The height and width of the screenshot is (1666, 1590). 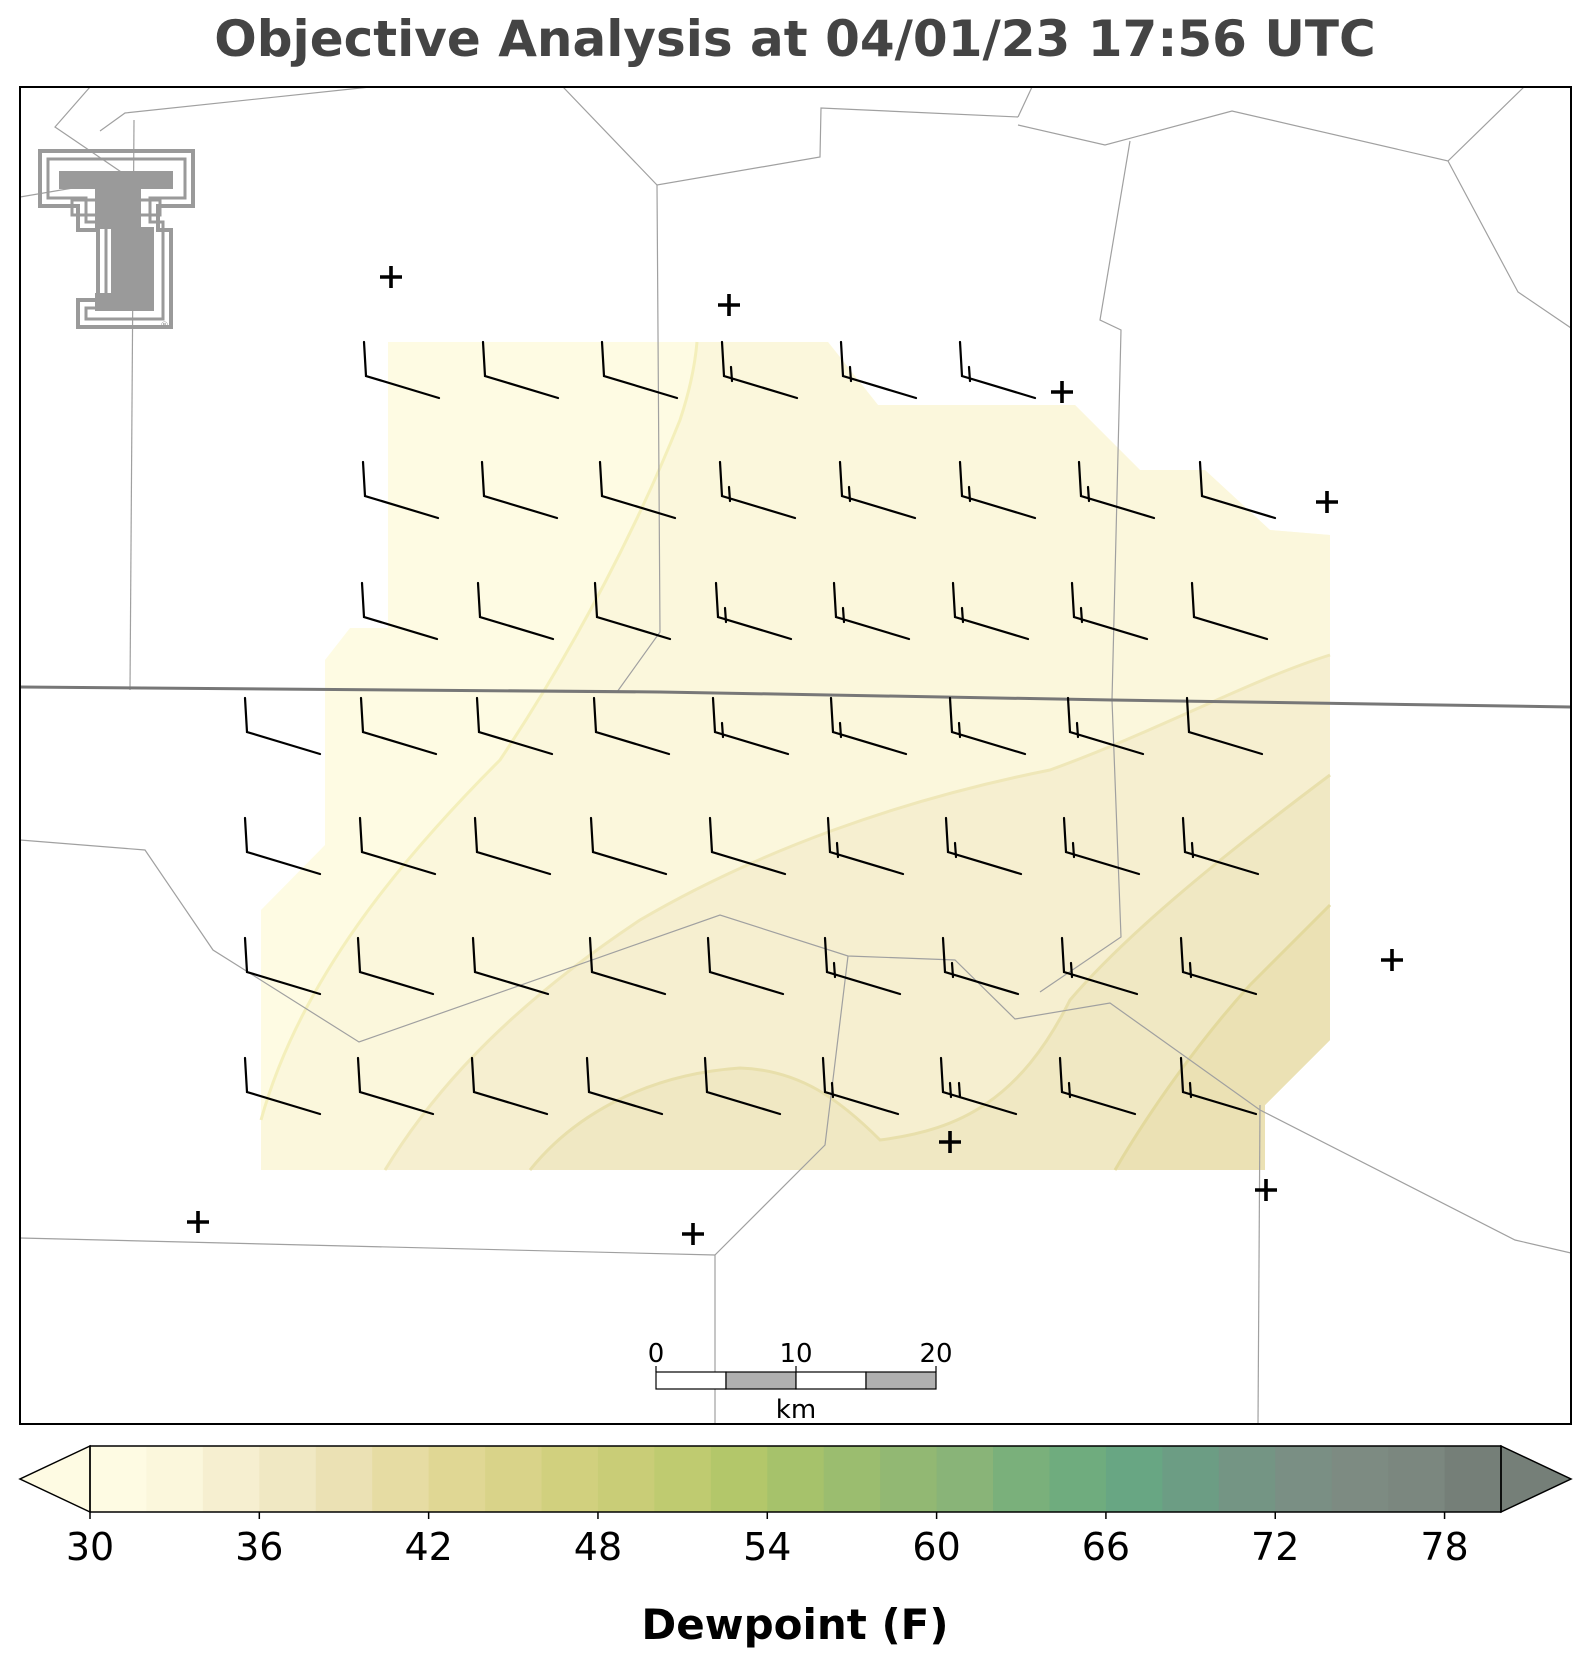 What do you see at coordinates (936, 1547) in the screenshot?
I see `colorbar-tick-label: 60` at bounding box center [936, 1547].